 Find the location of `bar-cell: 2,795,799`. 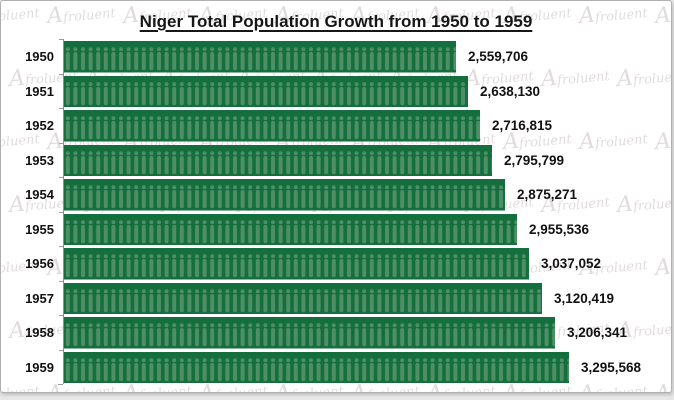

bar-cell: 2,795,799 is located at coordinates (311, 159).